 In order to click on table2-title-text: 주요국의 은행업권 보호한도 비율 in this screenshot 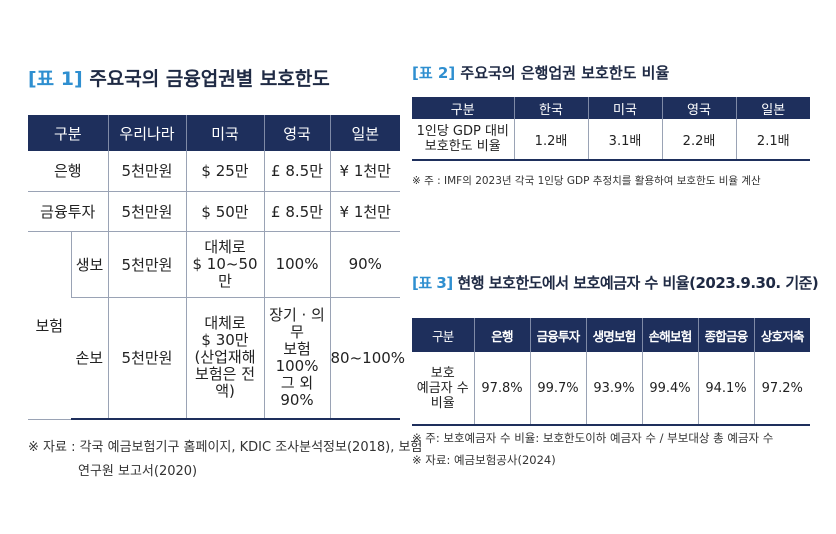, I will do `click(565, 73)`.